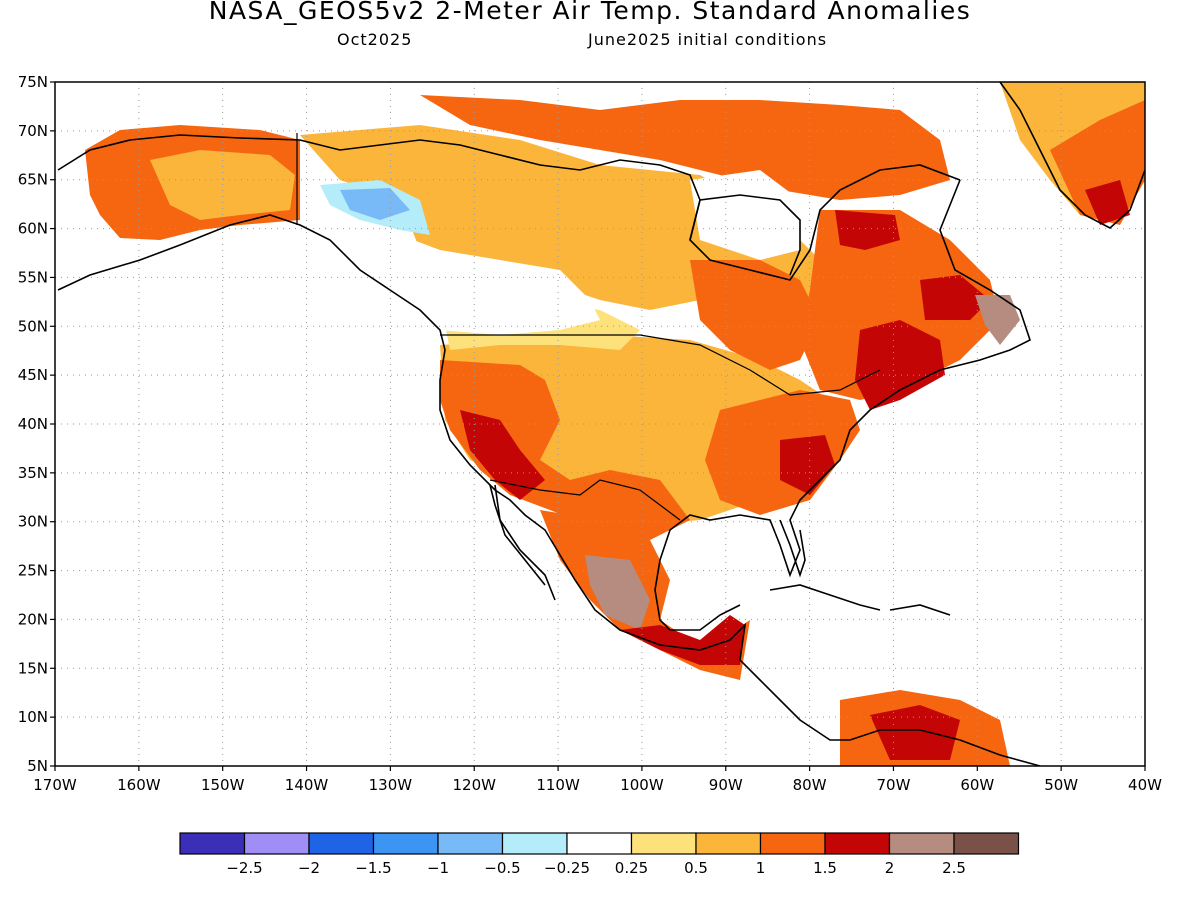 This screenshot has width=1200, height=900. Describe the element at coordinates (517, 535) in the screenshot. I see `coast-baja` at that location.